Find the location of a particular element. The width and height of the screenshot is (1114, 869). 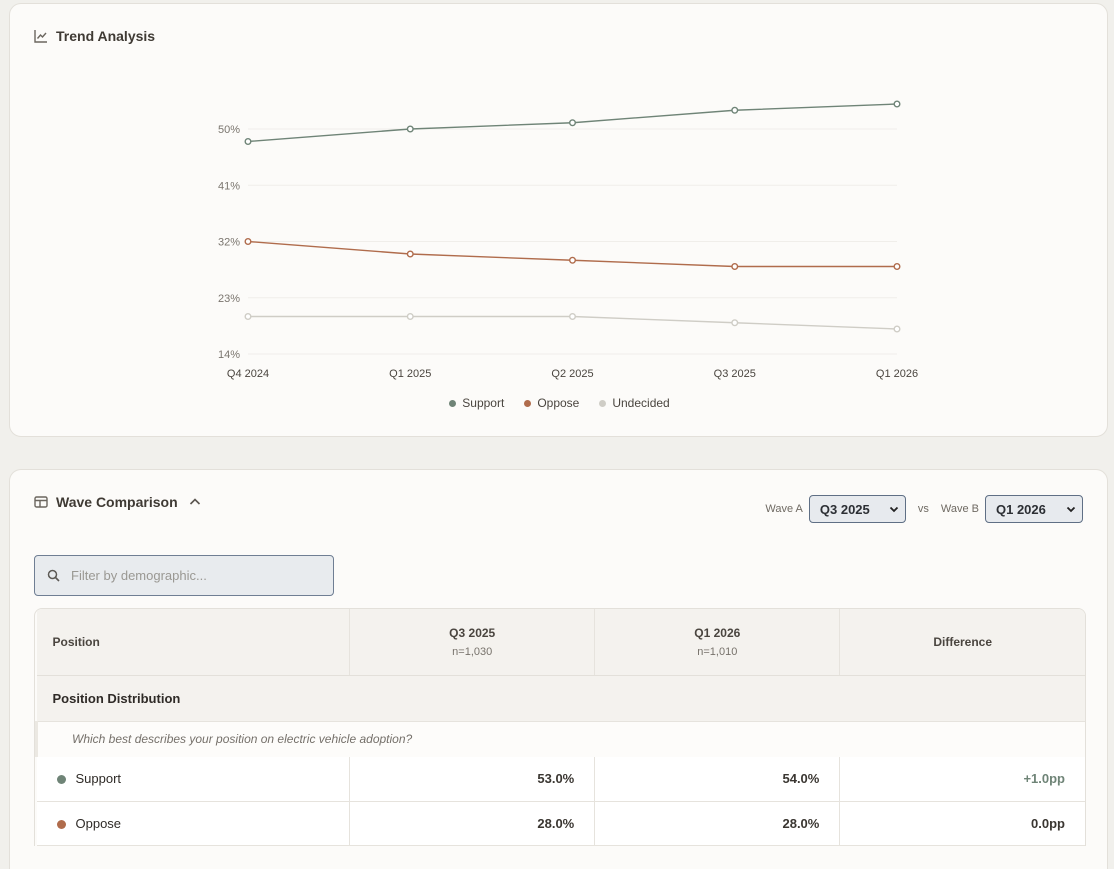

chevron-up-icon is located at coordinates (195, 502).